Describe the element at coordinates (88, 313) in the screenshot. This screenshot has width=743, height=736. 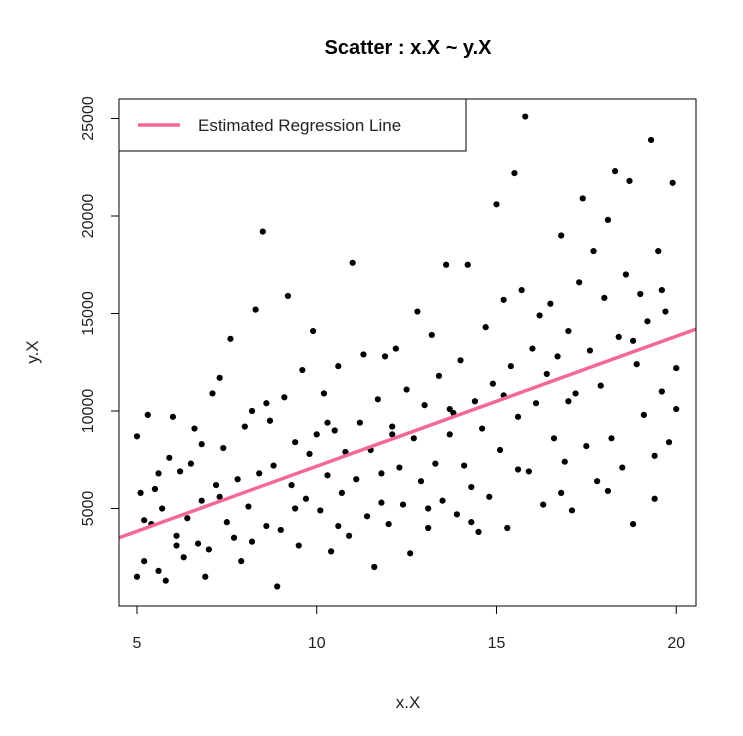
I see `y-tick-label: 15000` at that location.